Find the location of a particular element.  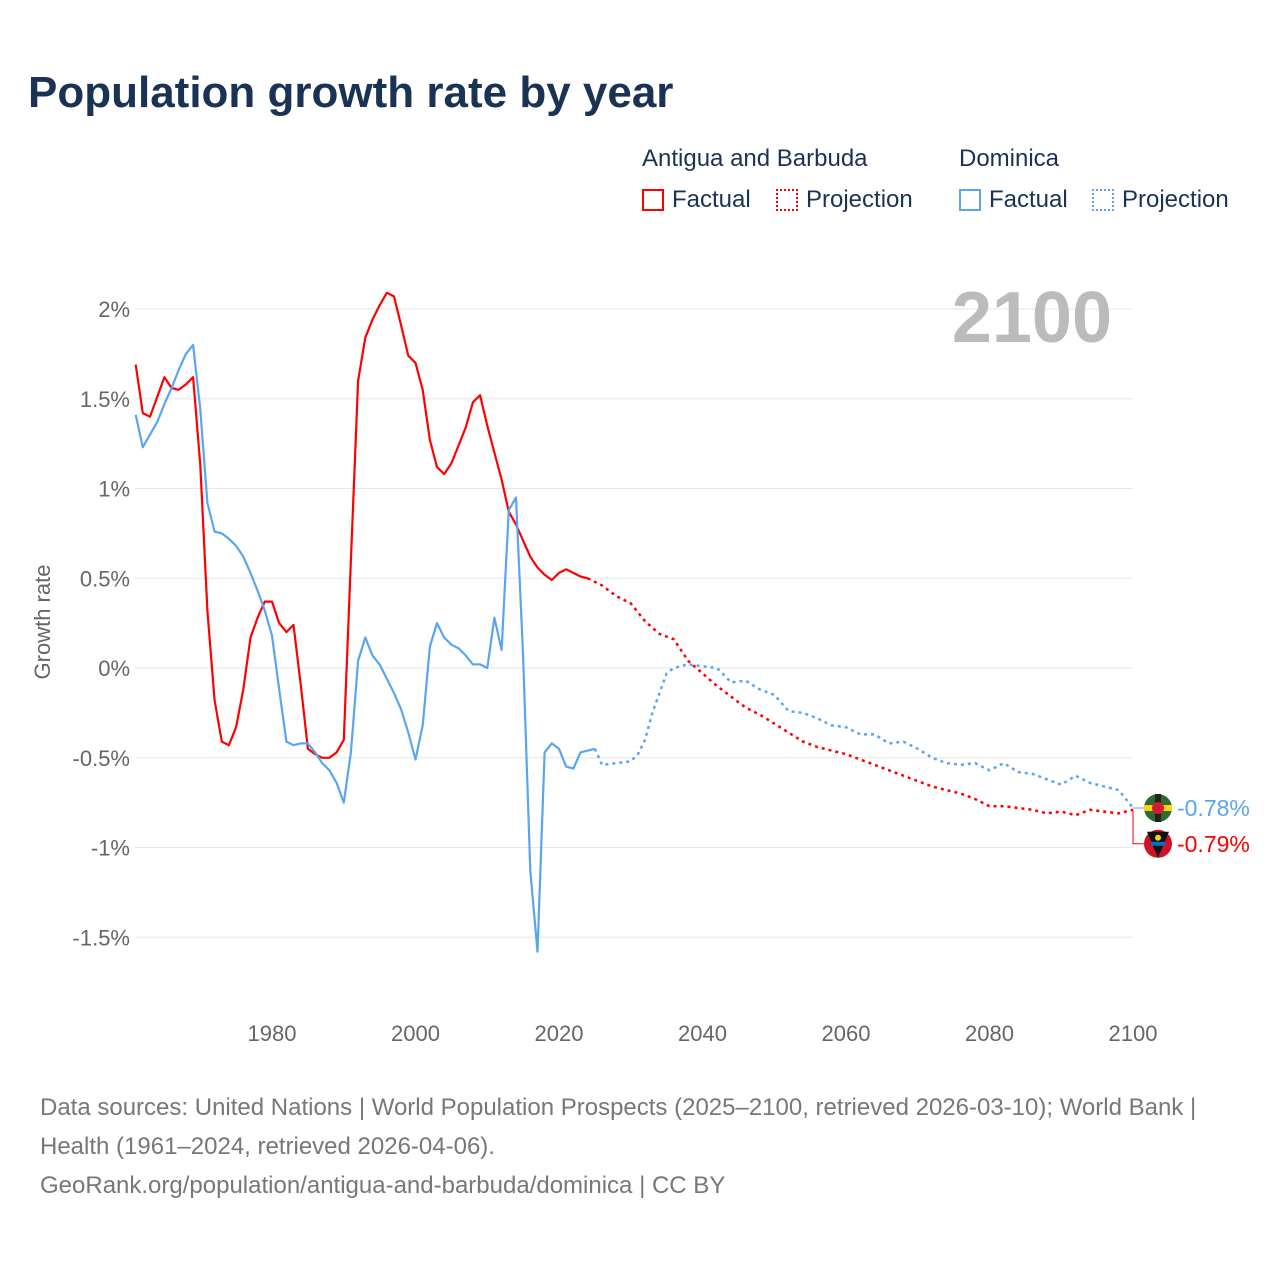

flag-band is located at coordinates (1158, 843).